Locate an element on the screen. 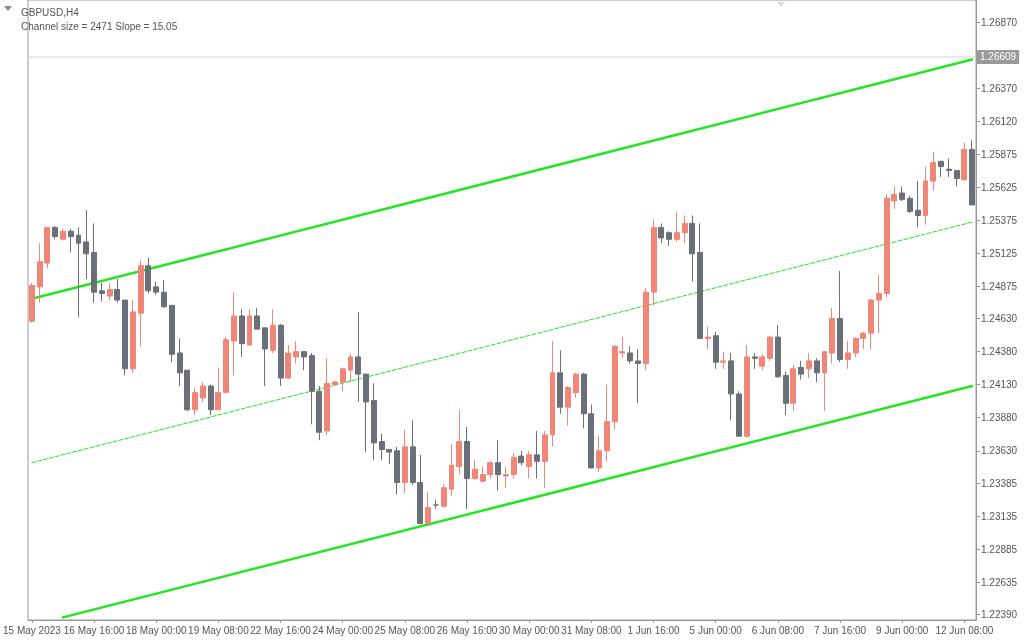 This screenshot has width=1024, height=640. x-tick-label: 30 May 00:00 is located at coordinates (529, 630).